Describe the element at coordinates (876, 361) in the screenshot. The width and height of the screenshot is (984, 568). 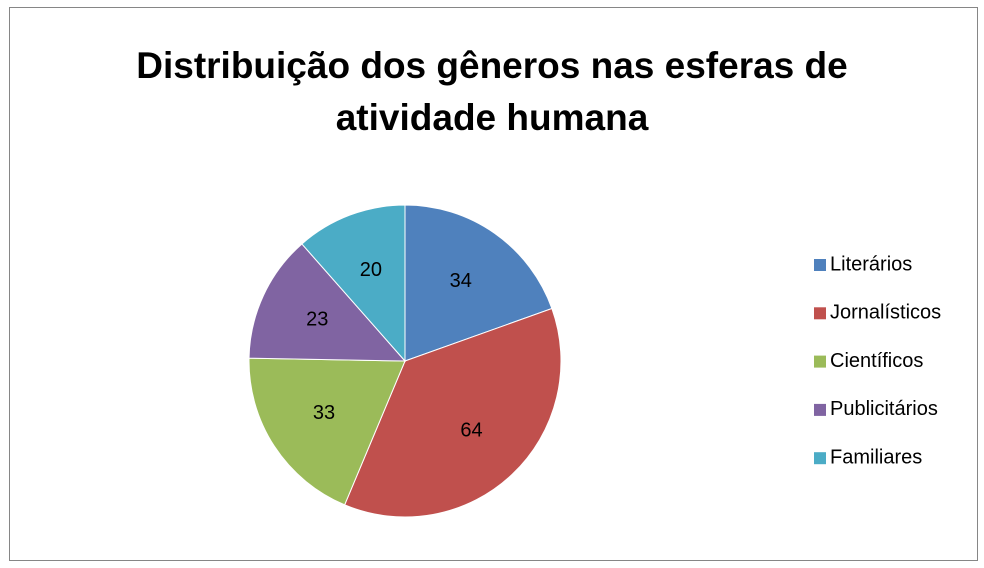
I see `legend-label: Científicos` at that location.